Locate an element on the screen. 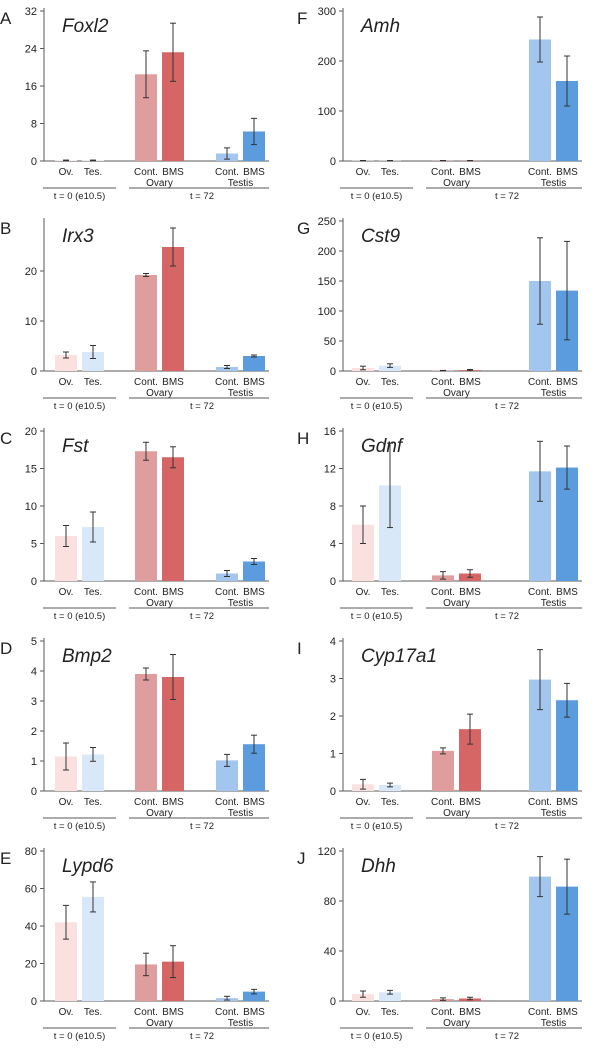 This screenshot has width=596, height=1050. category-label-a-2: Cont. is located at coordinates (146, 172).